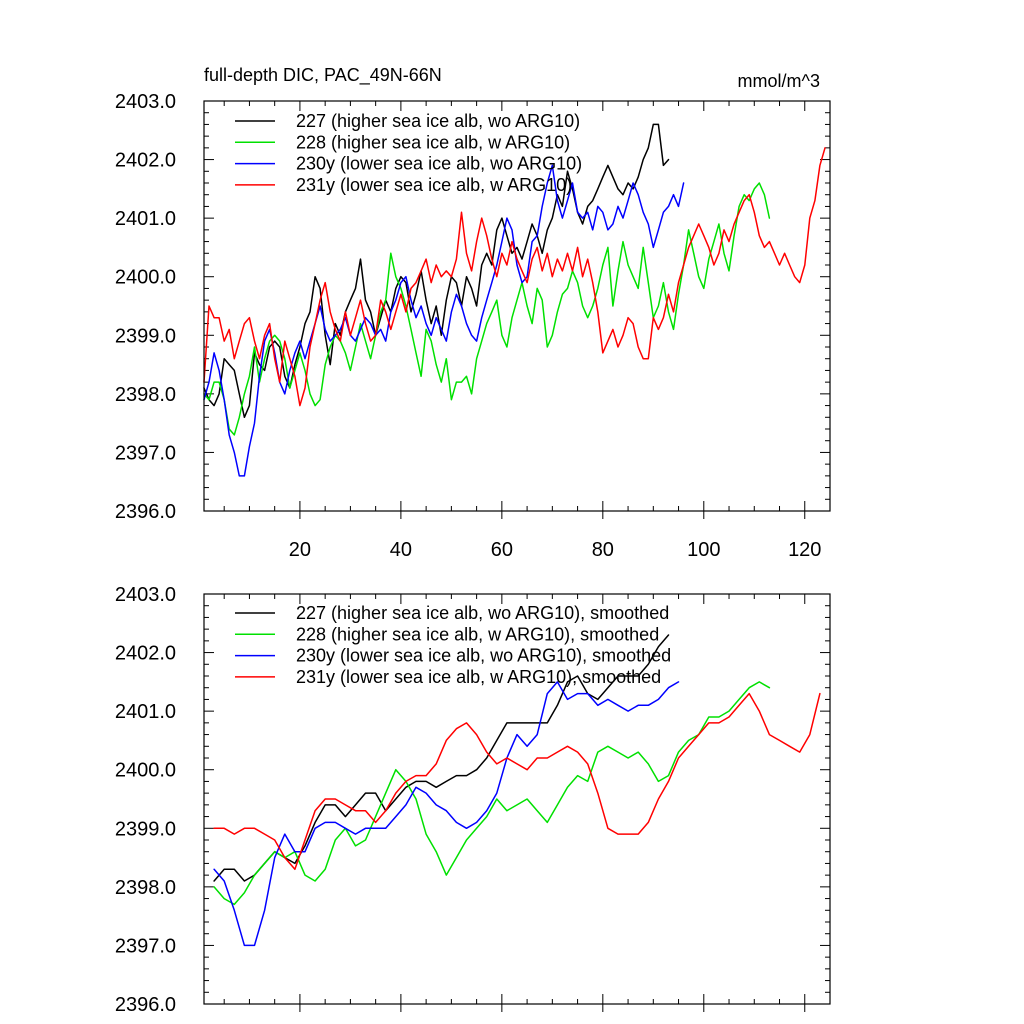  Describe the element at coordinates (401, 550) in the screenshot. I see `x-tick-label: 40` at that location.